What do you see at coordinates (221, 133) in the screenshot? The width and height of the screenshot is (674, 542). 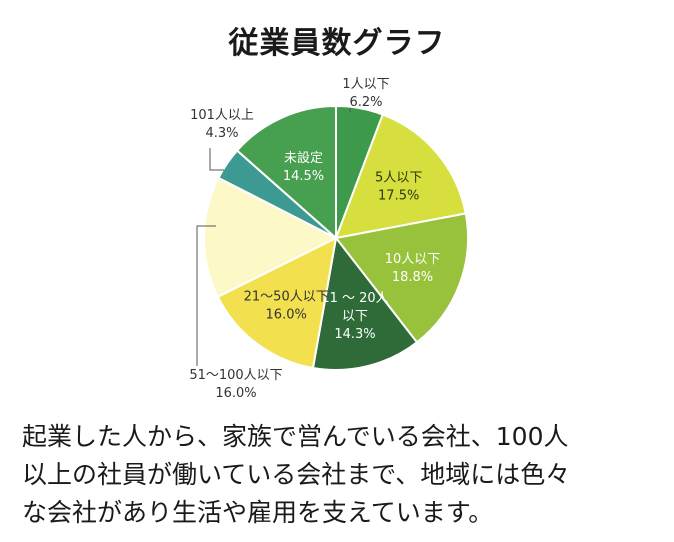 I see `slice-7-value-label: 4.3%` at bounding box center [221, 133].